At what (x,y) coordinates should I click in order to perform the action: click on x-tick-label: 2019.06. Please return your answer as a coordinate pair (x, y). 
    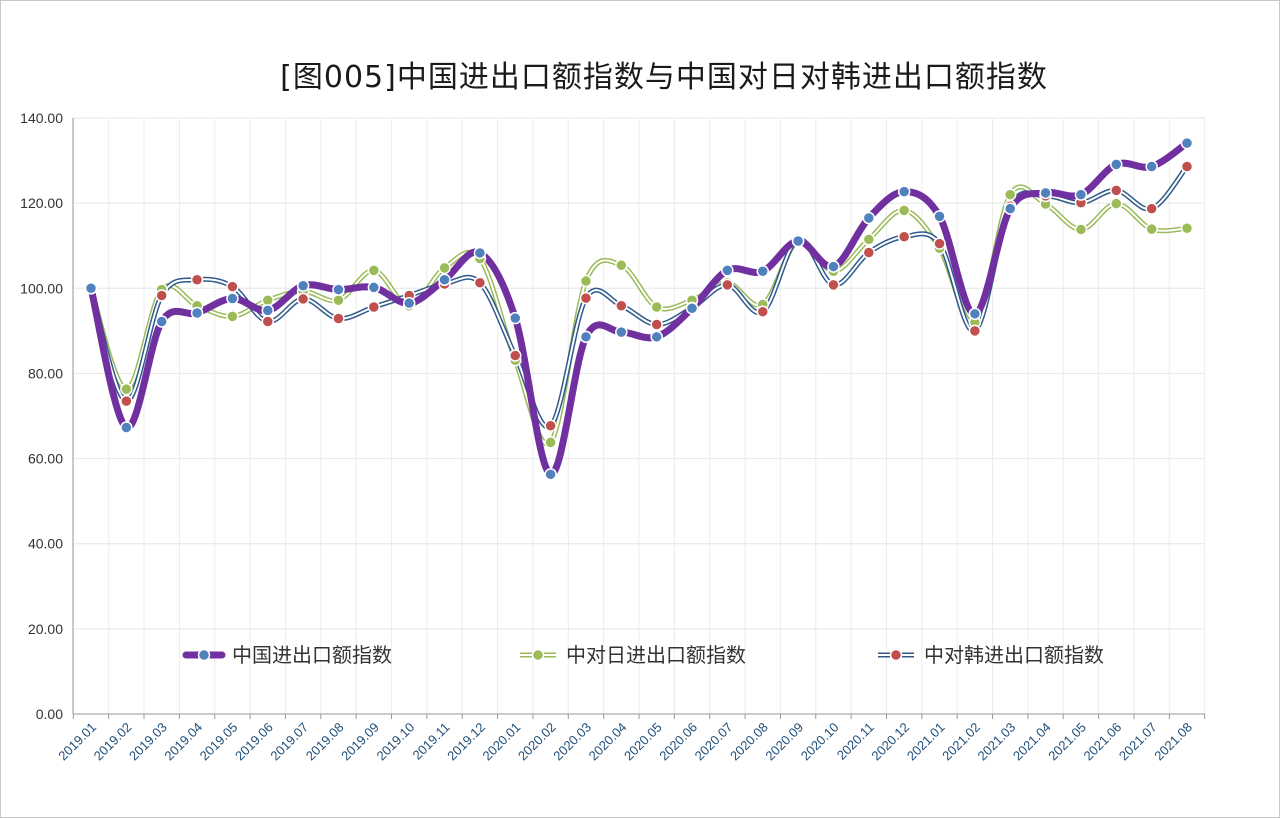
    Looking at the image, I should click on (254, 742).